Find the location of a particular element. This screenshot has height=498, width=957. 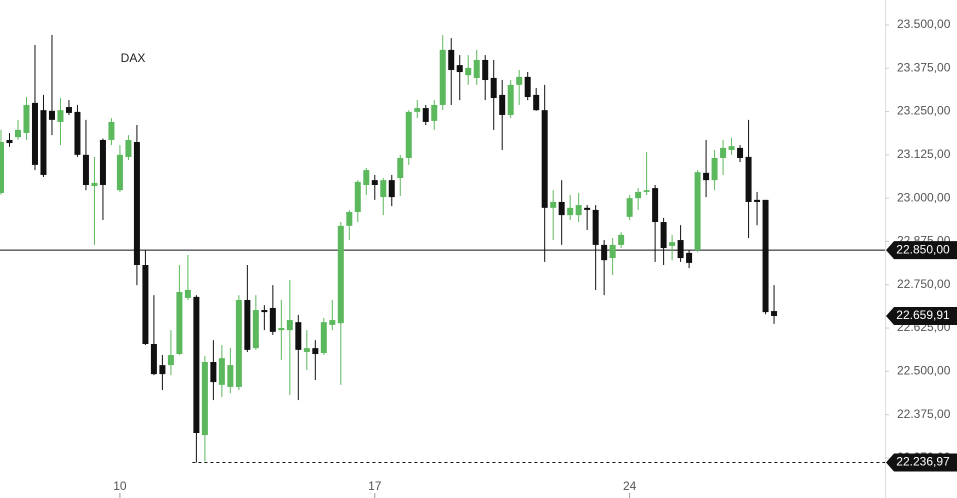

x-tick-label: 24 is located at coordinates (630, 486).